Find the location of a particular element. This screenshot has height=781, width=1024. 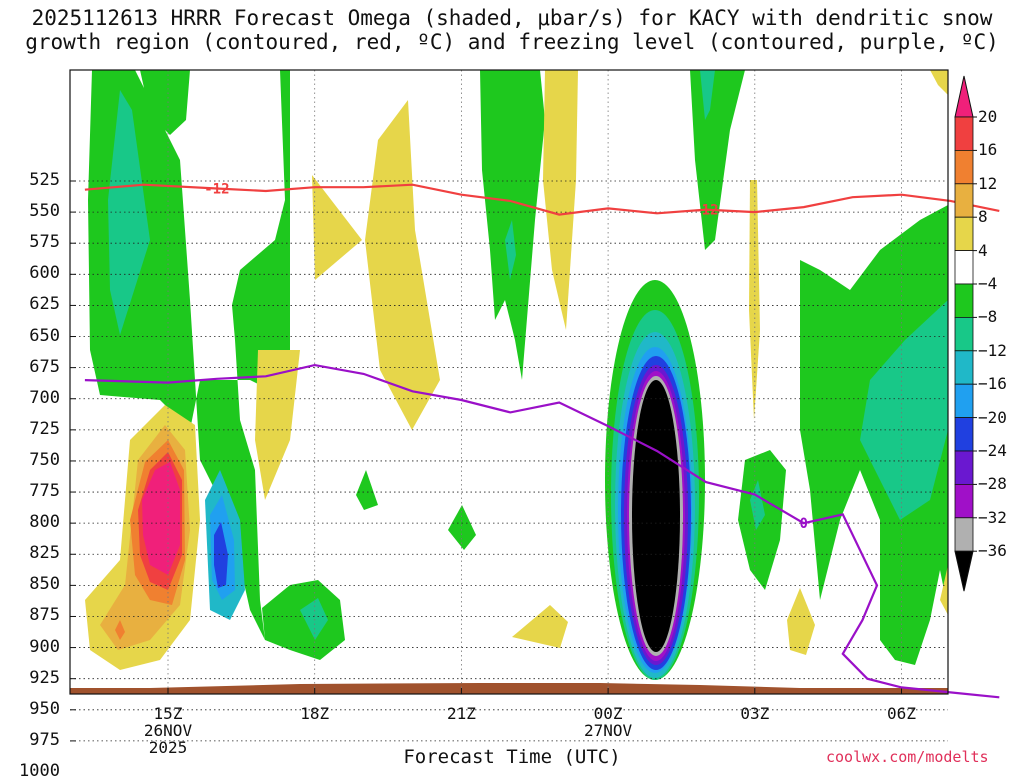

x-tick-text-0: 21Z is located at coordinates (461, 713).